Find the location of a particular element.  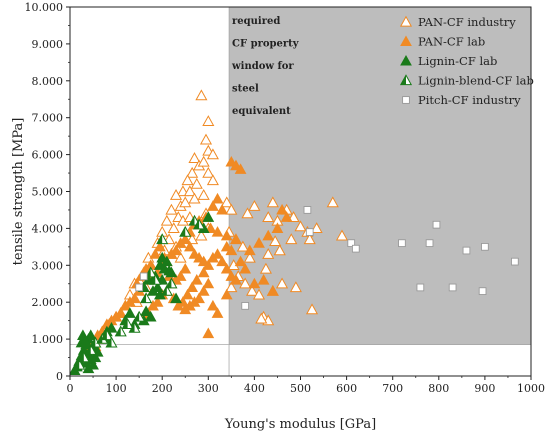

y-tick-label: 9.000 is located at coordinates (48, 44).